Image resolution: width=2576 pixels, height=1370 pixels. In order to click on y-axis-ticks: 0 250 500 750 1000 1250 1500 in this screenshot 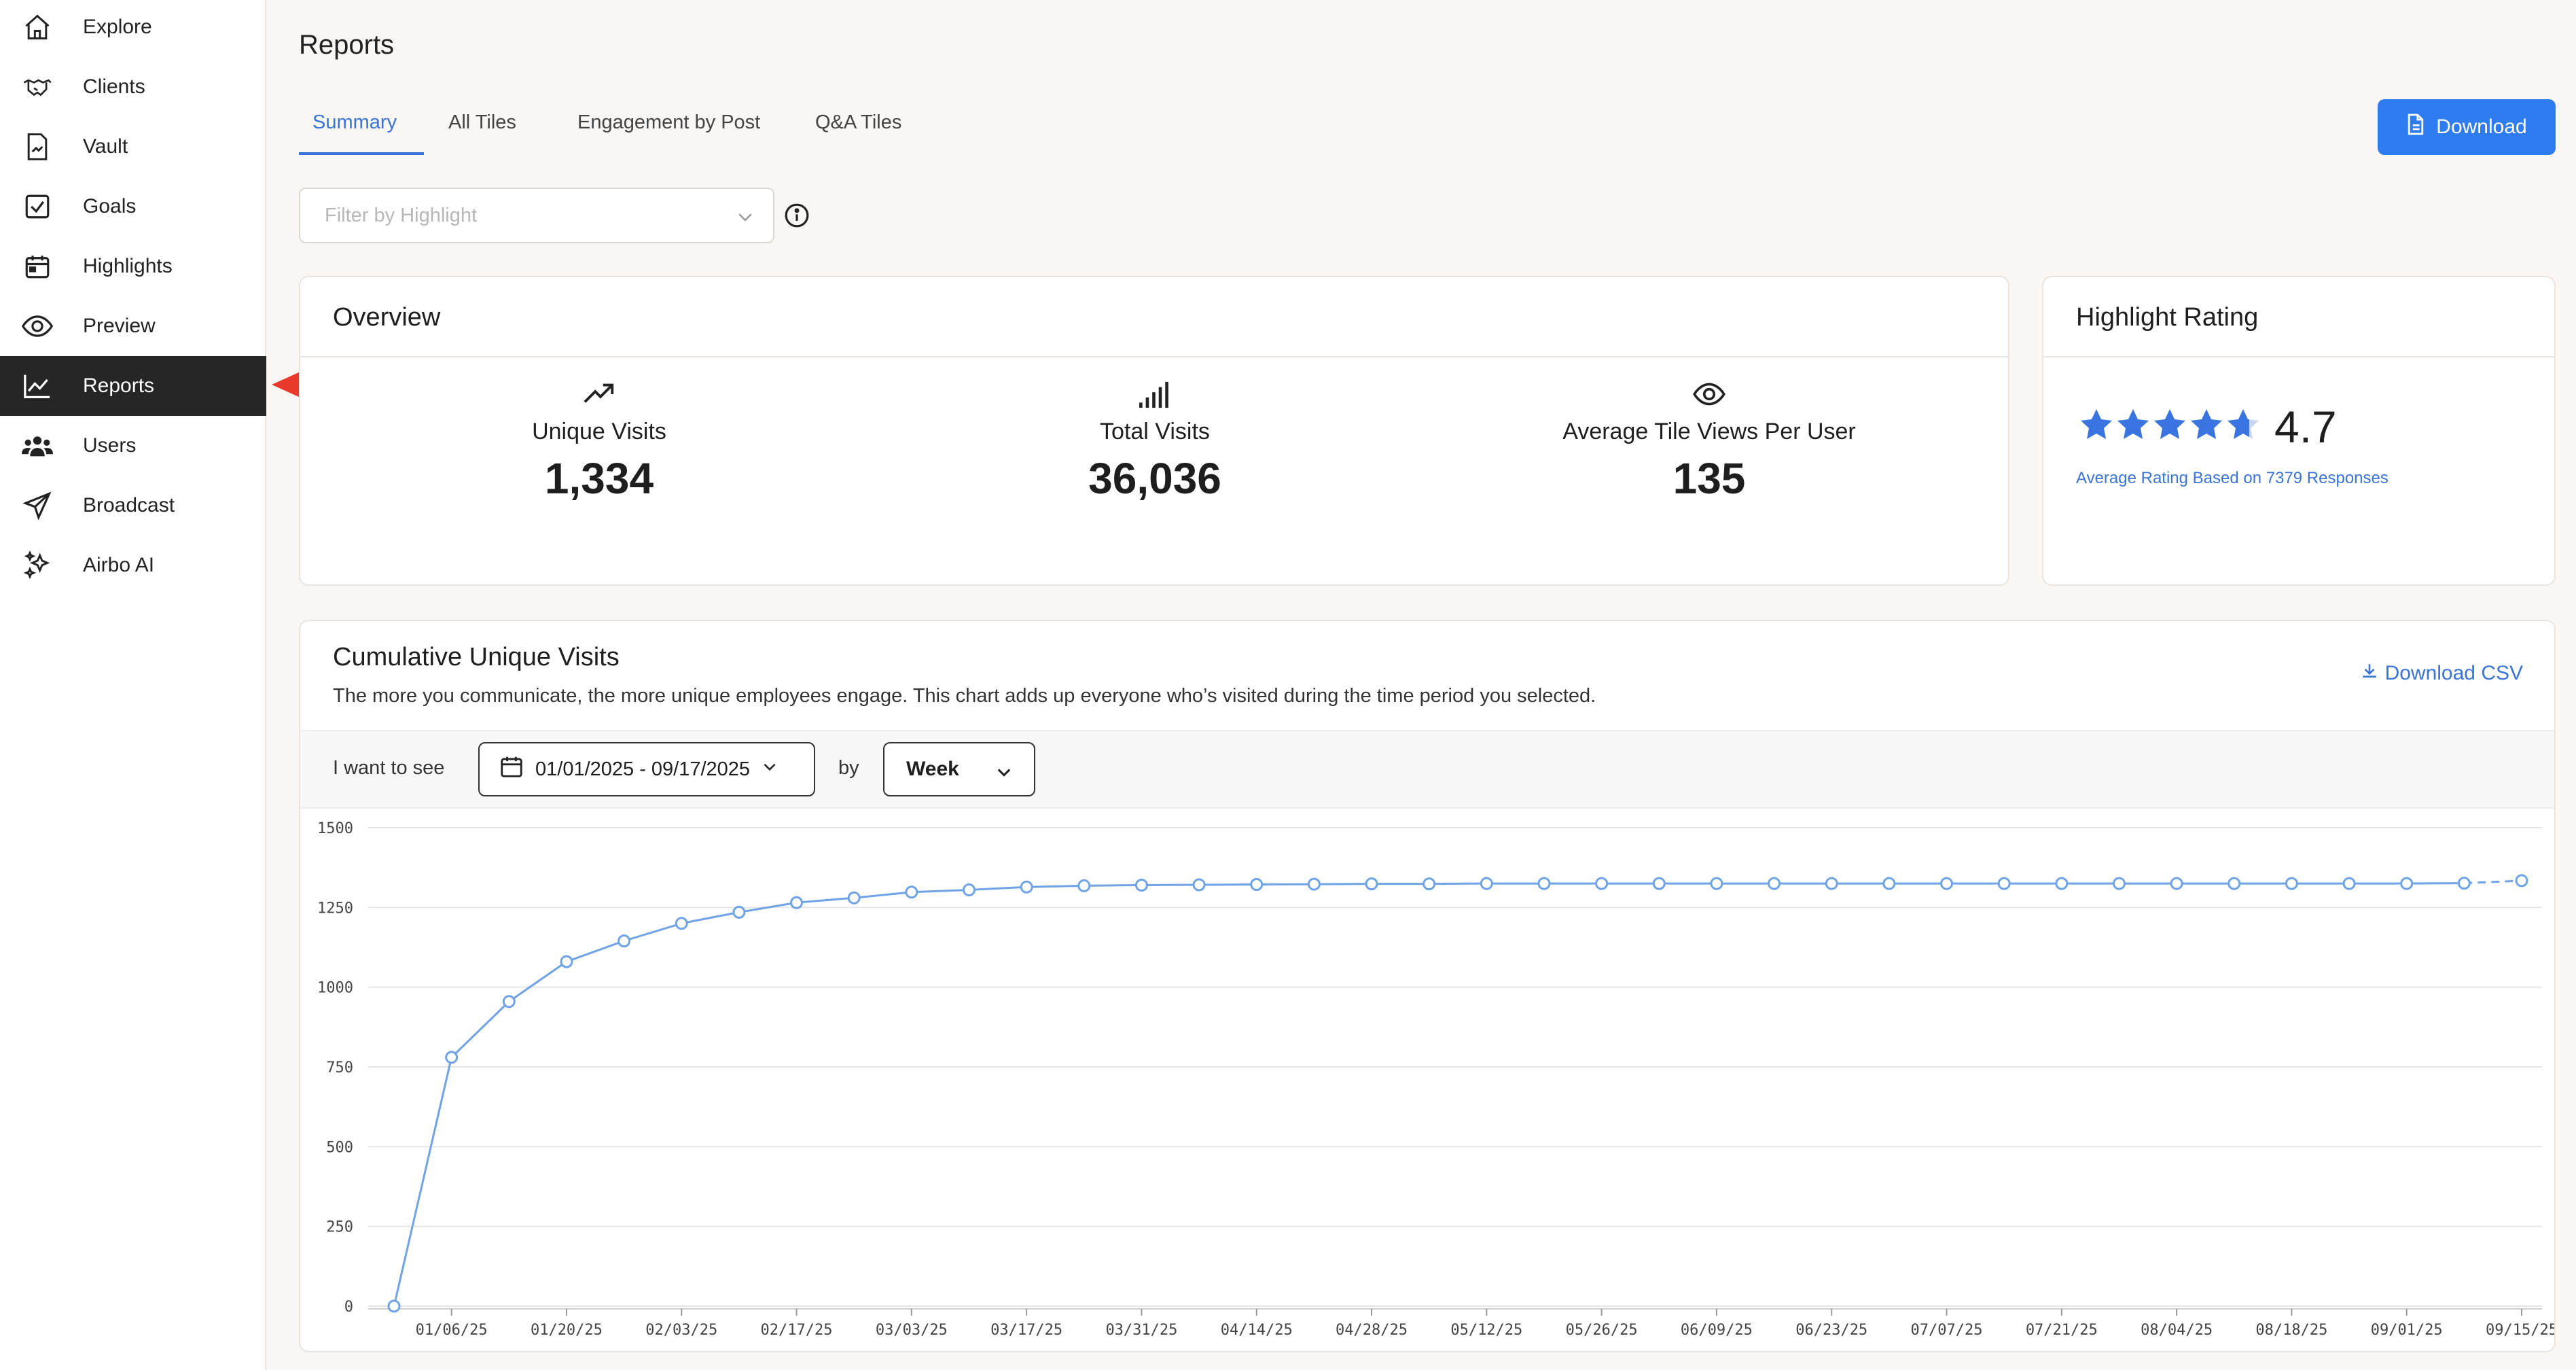, I will do `click(335, 1068)`.